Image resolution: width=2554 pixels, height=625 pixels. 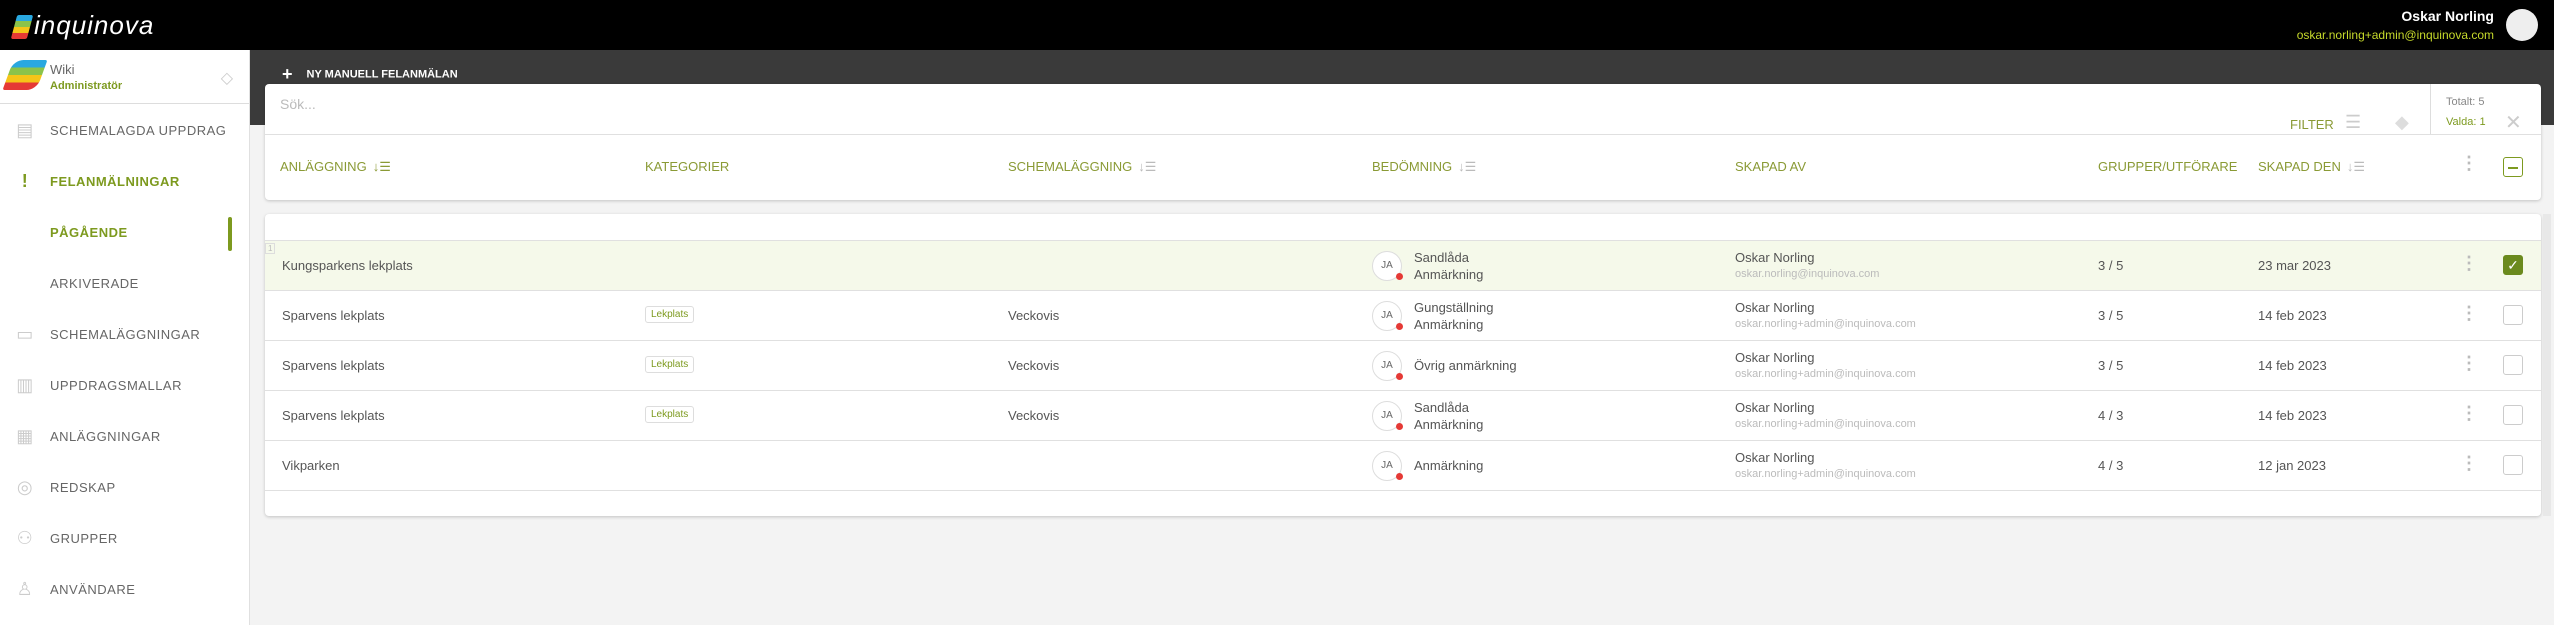 What do you see at coordinates (1030, 104) in the screenshot?
I see `search-input` at bounding box center [1030, 104].